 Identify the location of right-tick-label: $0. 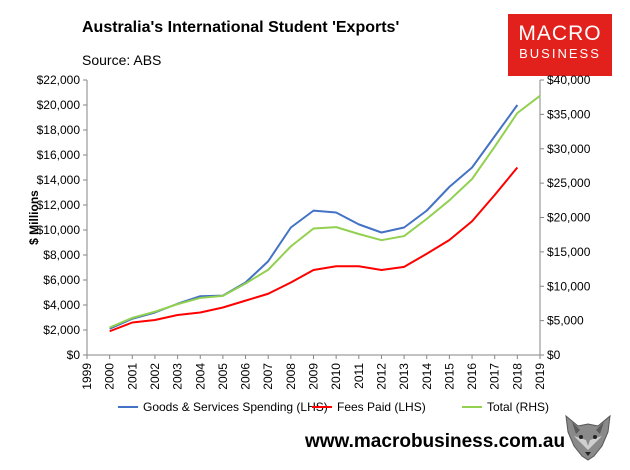
(554, 355).